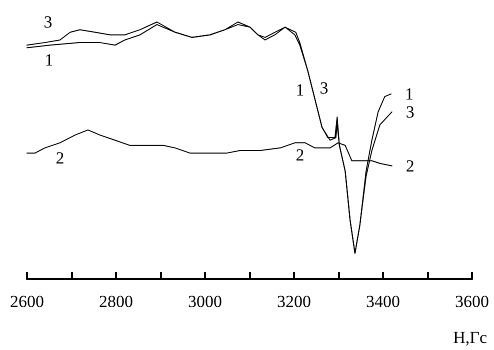 The height and width of the screenshot is (350, 494). What do you see at coordinates (300, 155) in the screenshot?
I see `series-label: 2` at bounding box center [300, 155].